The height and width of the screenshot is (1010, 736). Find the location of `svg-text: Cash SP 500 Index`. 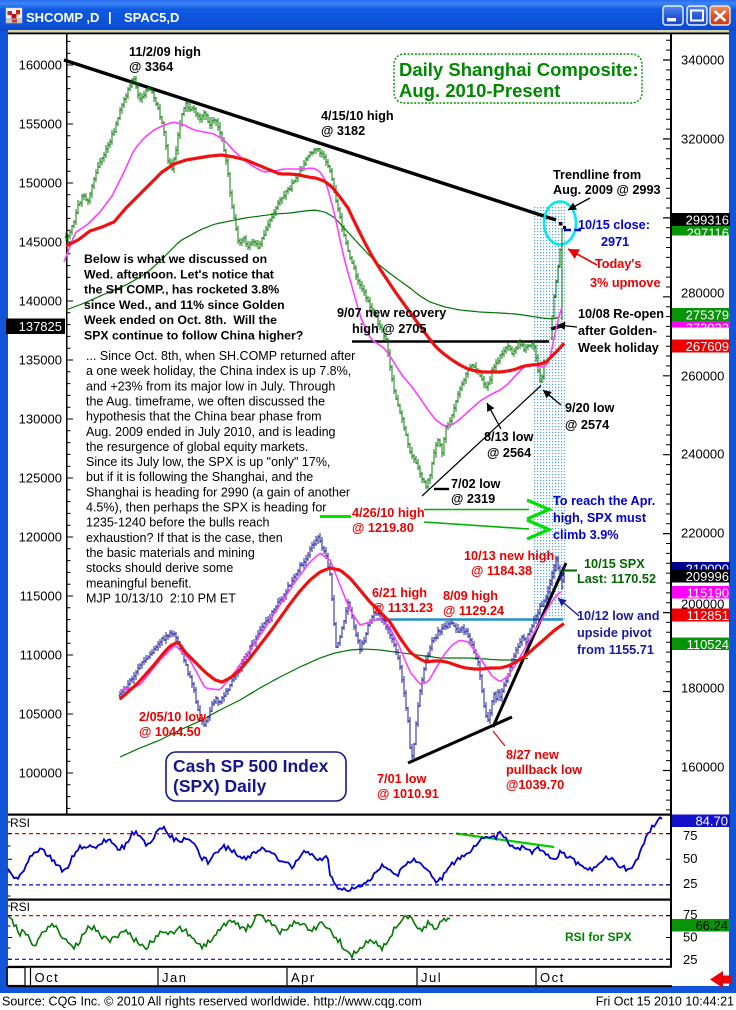

svg-text: Cash SP 500 Index is located at coordinates (251, 766).